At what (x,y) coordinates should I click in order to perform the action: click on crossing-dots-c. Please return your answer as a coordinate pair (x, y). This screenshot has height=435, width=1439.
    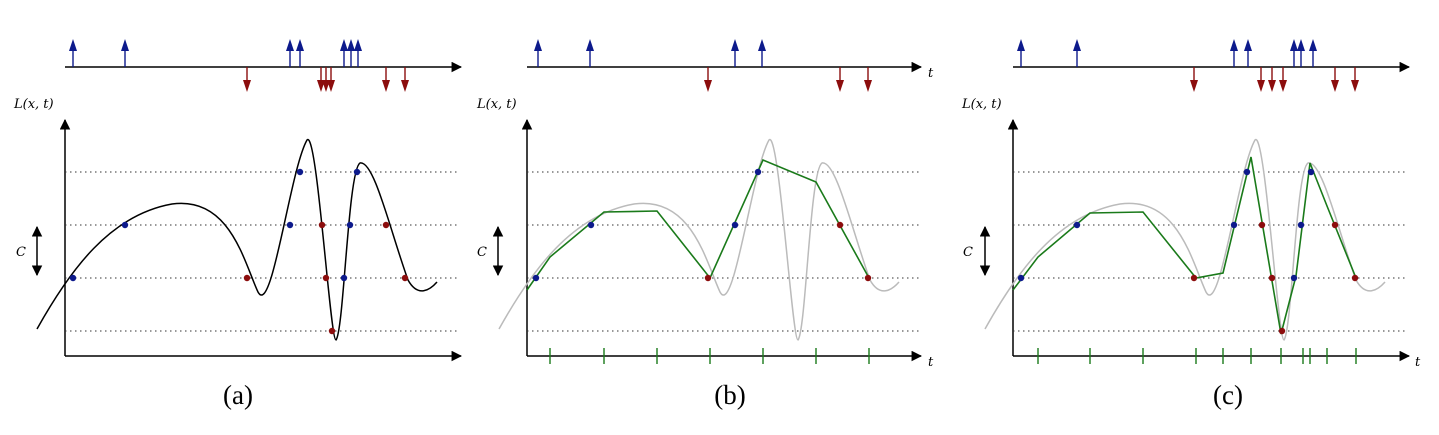
    Looking at the image, I should click on (1188, 251).